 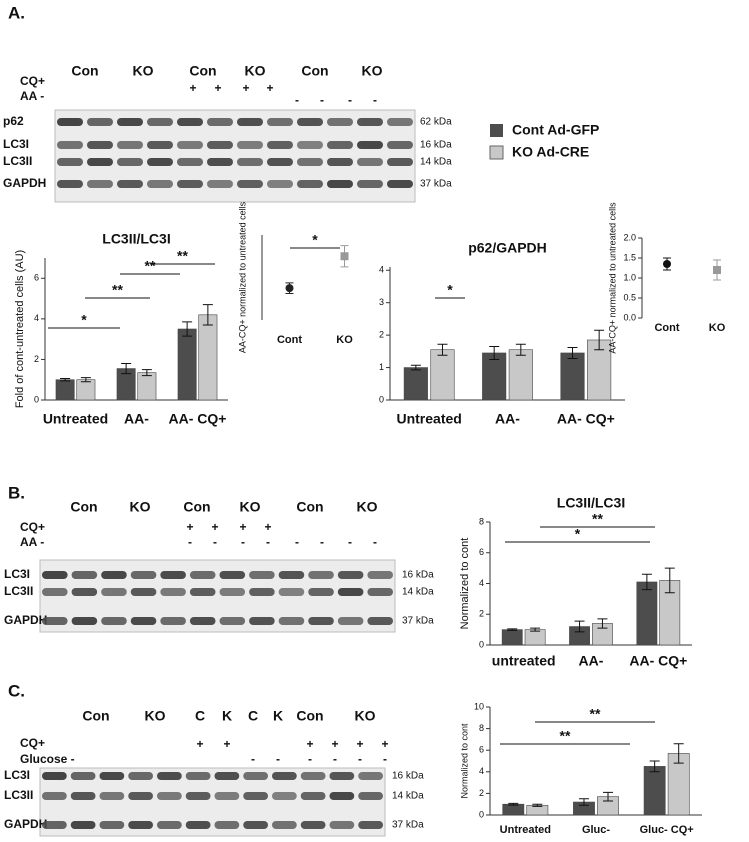 I want to click on x-tick-label: AA-, so click(x=136, y=419).